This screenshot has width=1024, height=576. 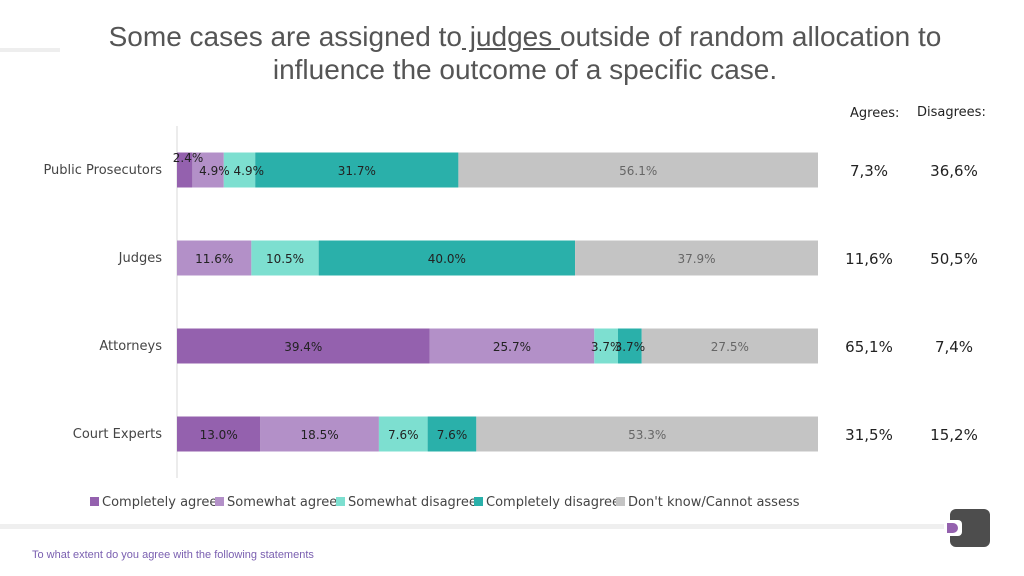 I want to click on agrees-value: 31,5%, so click(x=869, y=435).